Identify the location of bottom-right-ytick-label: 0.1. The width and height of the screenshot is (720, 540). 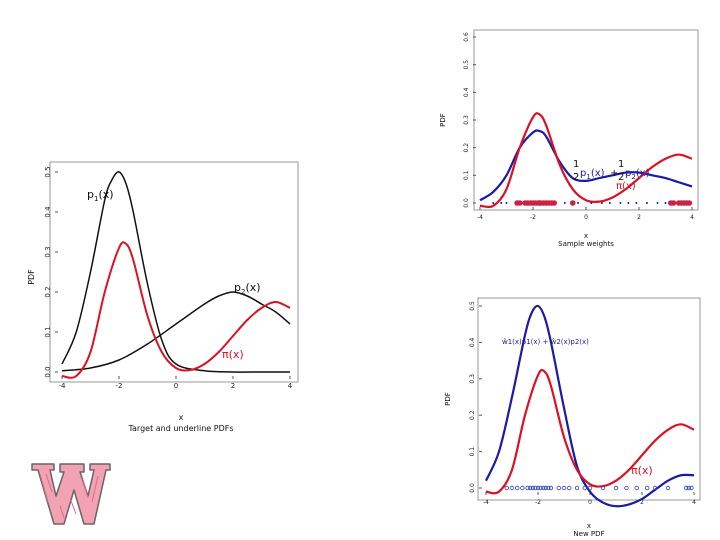
(472, 452).